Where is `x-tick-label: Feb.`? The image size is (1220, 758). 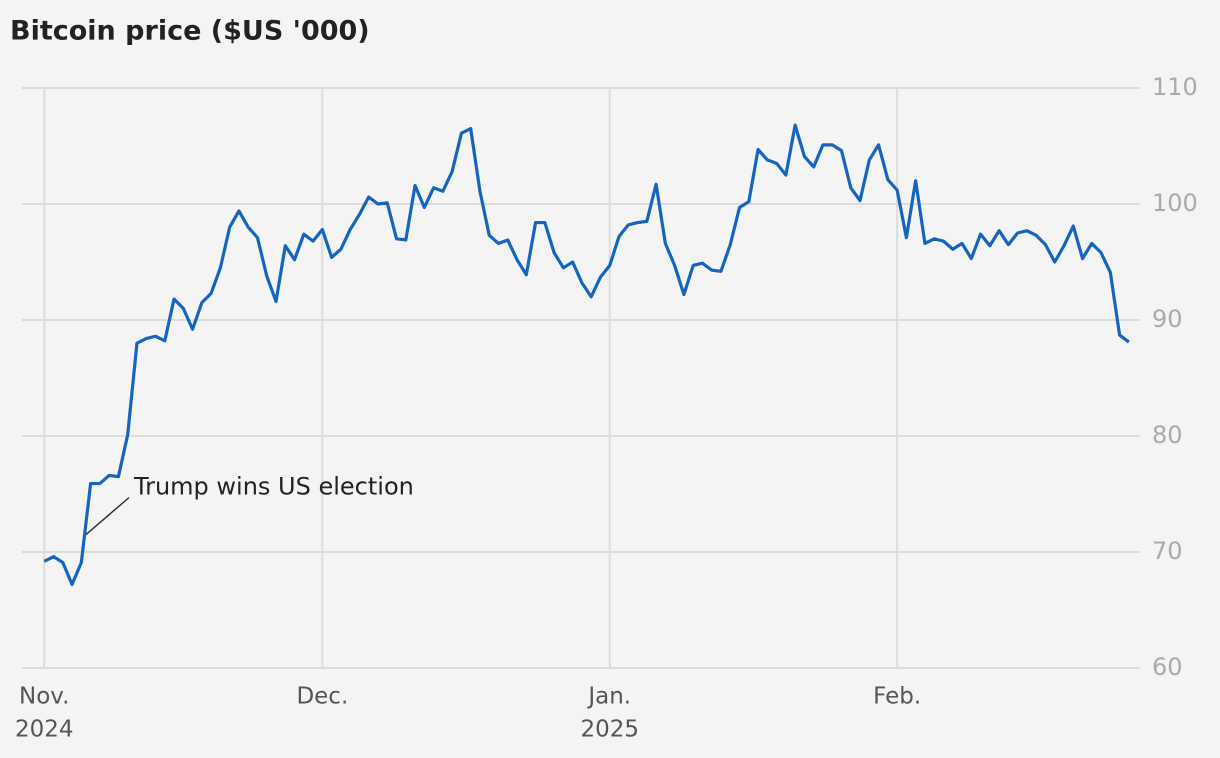
x-tick-label: Feb. is located at coordinates (897, 697).